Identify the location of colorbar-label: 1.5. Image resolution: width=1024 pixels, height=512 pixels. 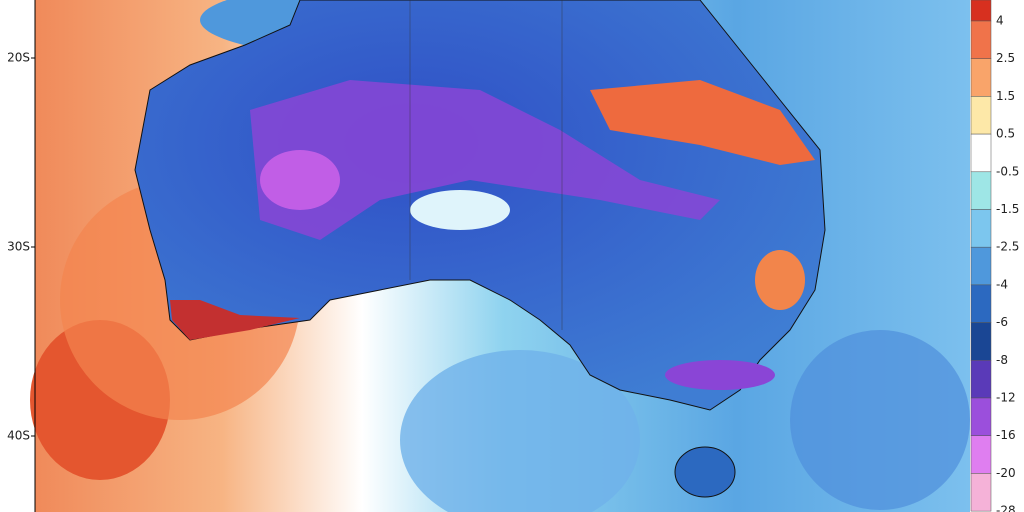
(1005, 96).